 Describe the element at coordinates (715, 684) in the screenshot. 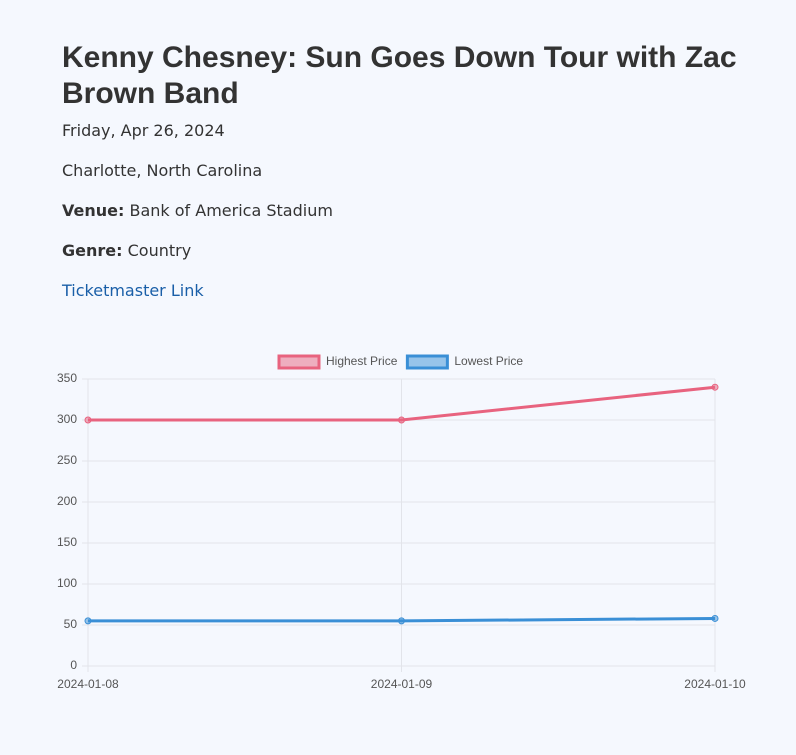

I see `x-tick-label: 2024-01-10` at that location.